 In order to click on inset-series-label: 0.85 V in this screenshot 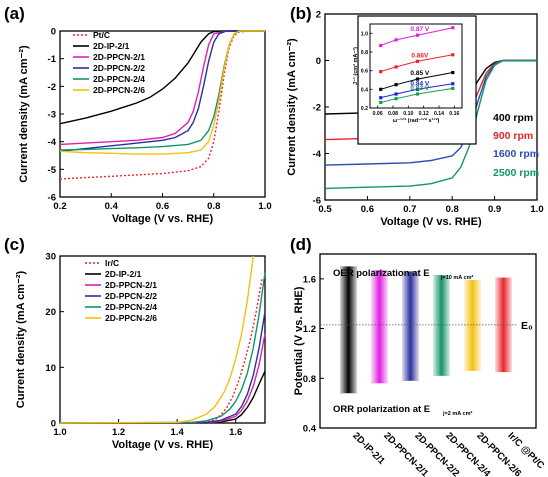, I will do `click(419, 73)`.